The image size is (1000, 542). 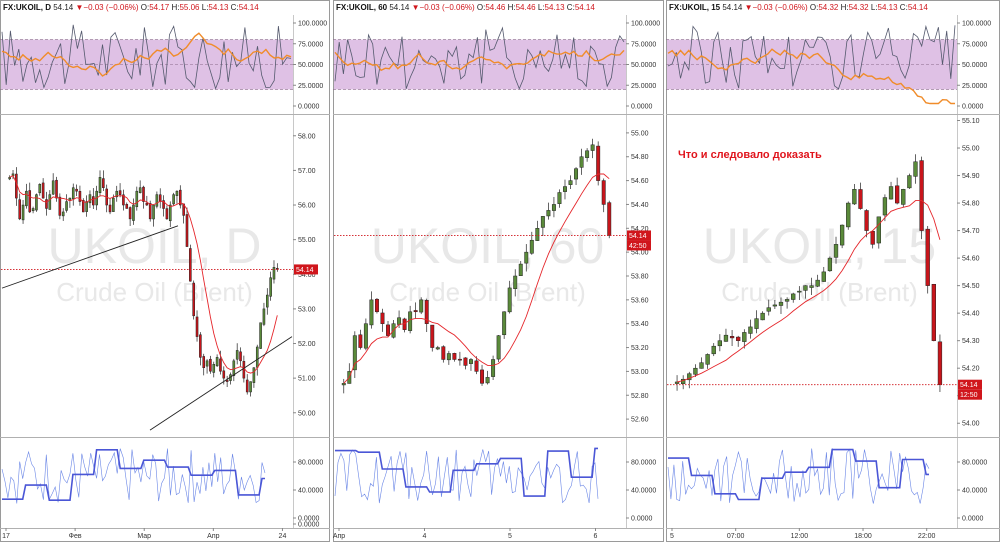 I want to click on change-arrow: ▼, so click(x=79, y=7).